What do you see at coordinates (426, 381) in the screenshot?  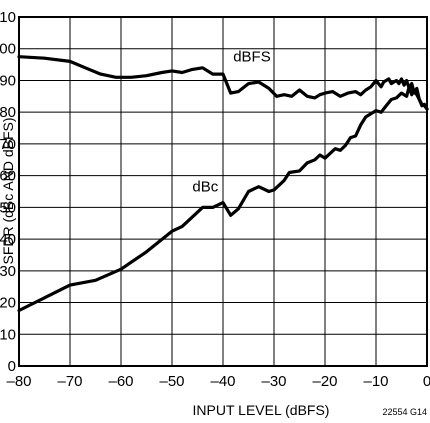 I see `x-tick-label: 0` at bounding box center [426, 381].